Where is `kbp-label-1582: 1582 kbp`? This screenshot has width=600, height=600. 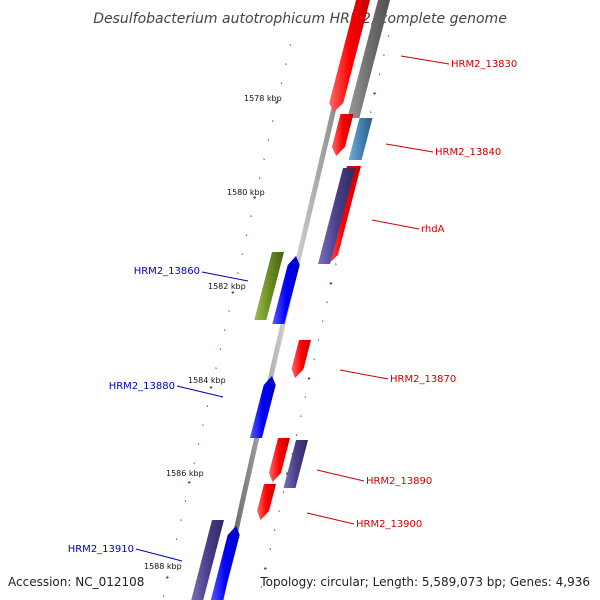 kbp-label-1582: 1582 kbp is located at coordinates (227, 286).